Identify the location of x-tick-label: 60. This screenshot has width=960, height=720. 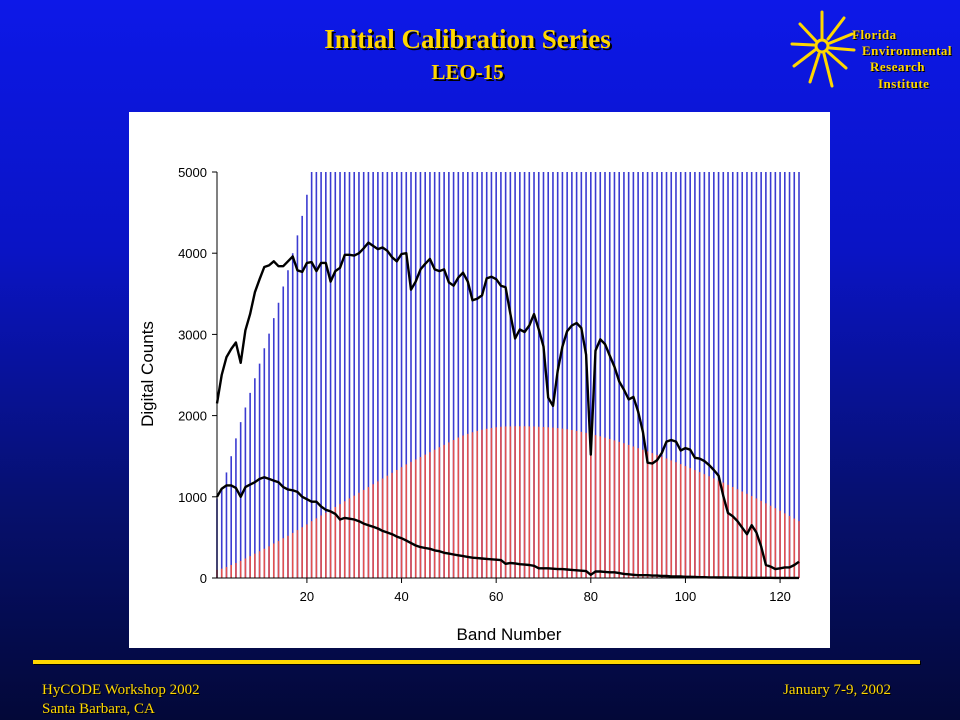
(496, 596).